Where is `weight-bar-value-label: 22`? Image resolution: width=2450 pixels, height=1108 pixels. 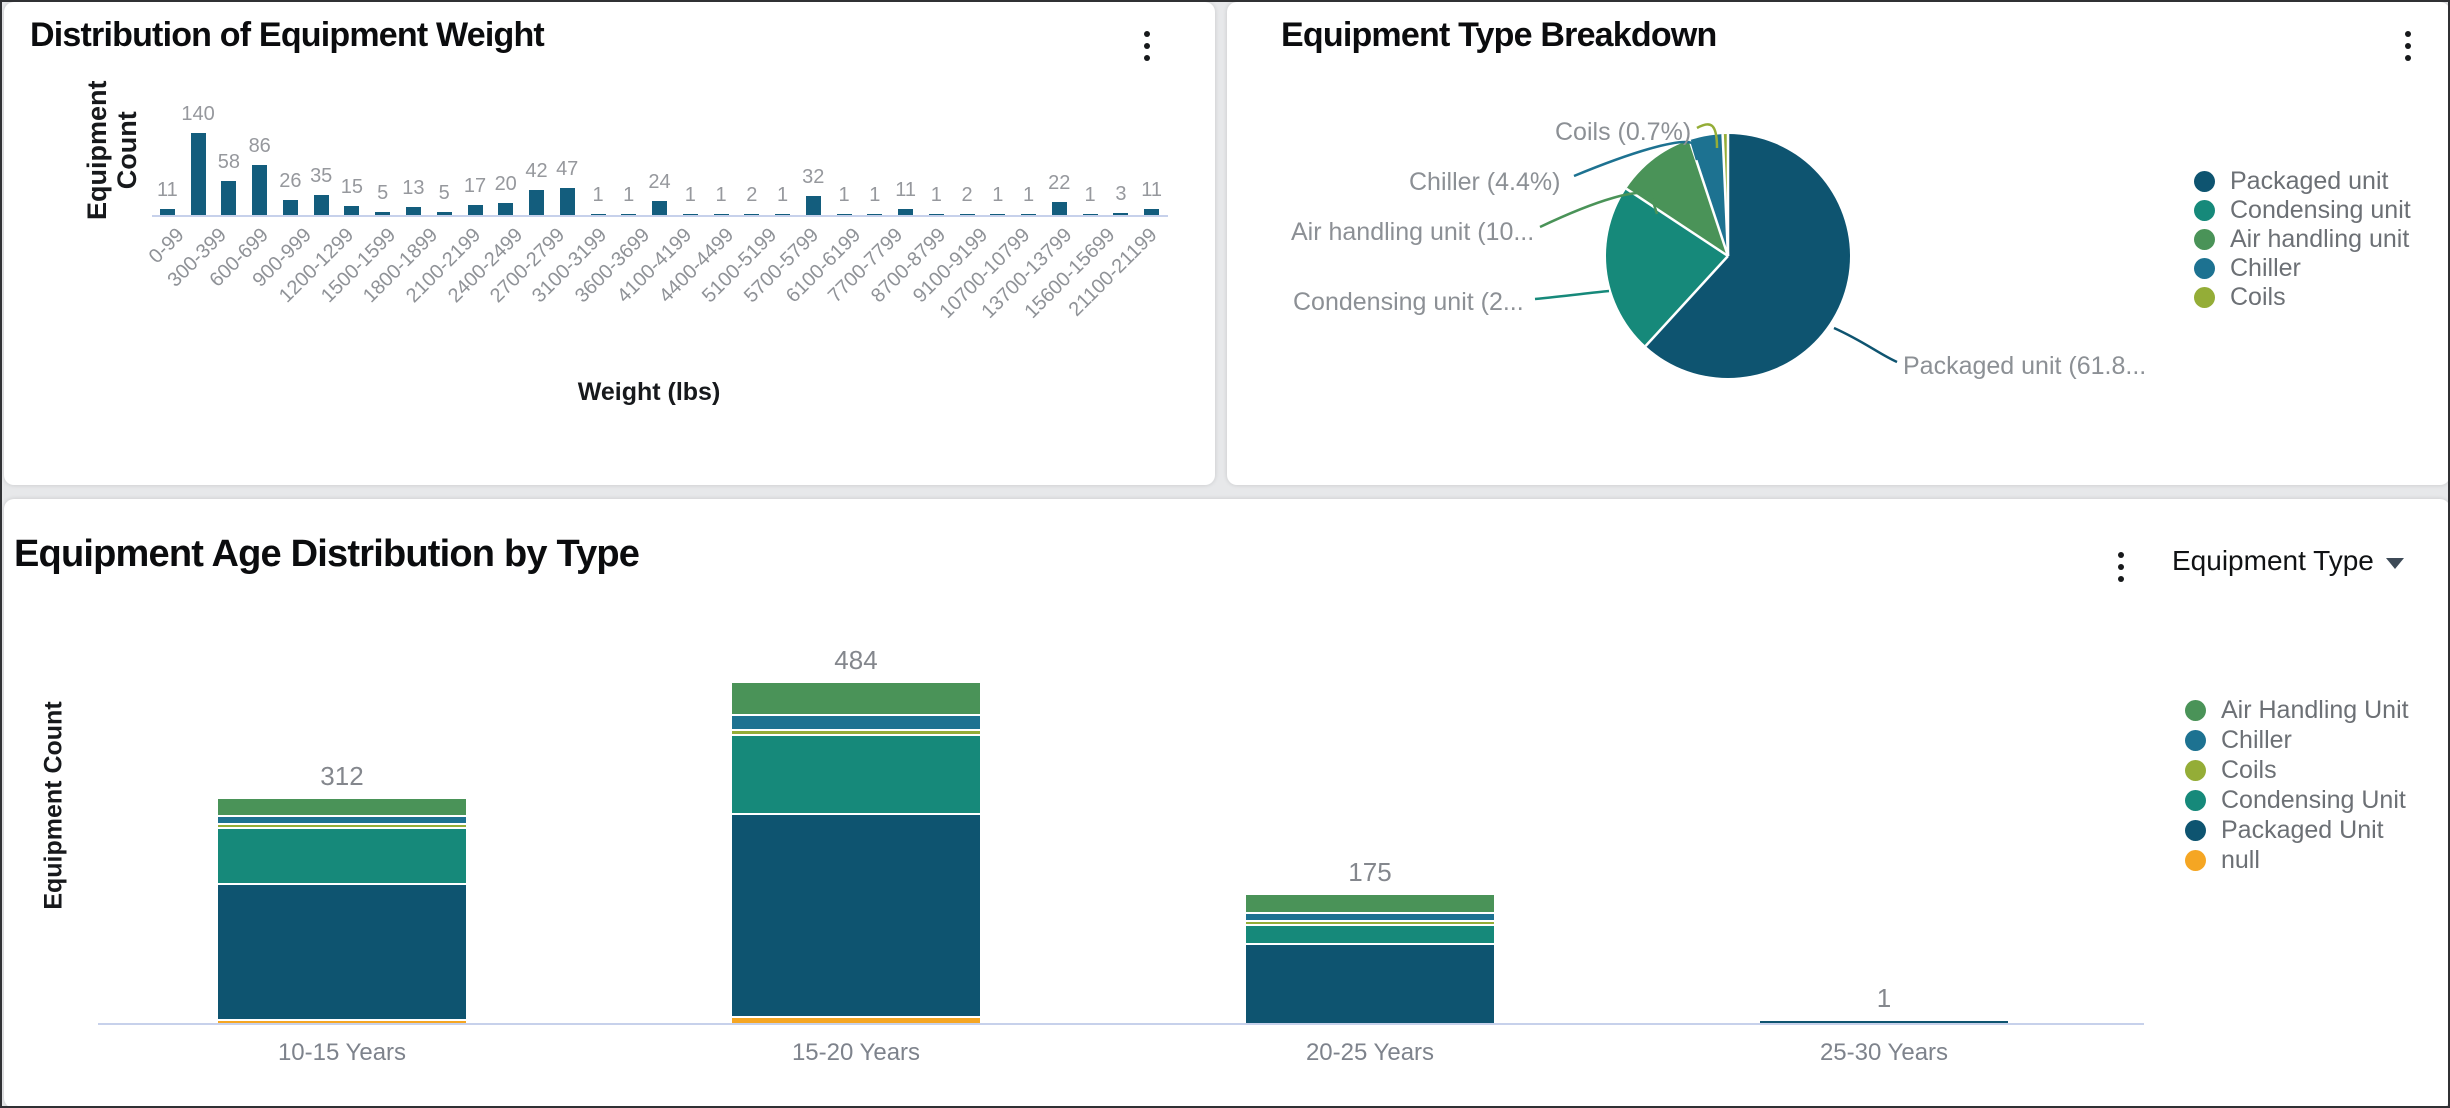
weight-bar-value-label: 22 is located at coordinates (1059, 183).